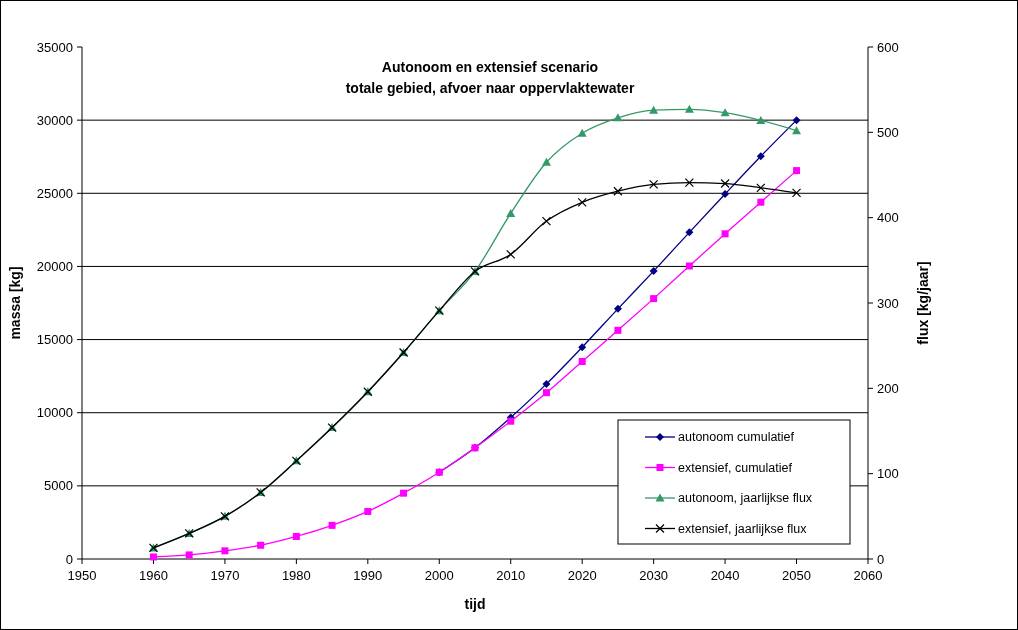 Image resolution: width=1018 pixels, height=630 pixels. What do you see at coordinates (725, 575) in the screenshot?
I see `x-tick-label: 2040` at bounding box center [725, 575].